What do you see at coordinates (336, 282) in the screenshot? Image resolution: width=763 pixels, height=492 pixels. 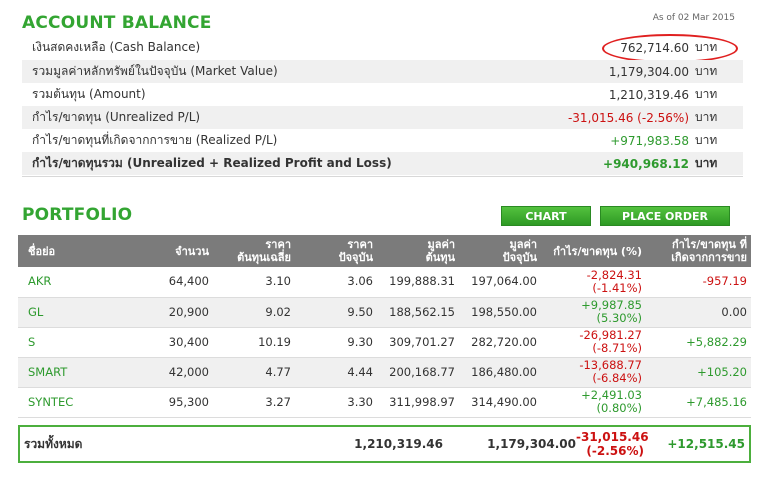 I see `cell-price: 3.06` at bounding box center [336, 282].